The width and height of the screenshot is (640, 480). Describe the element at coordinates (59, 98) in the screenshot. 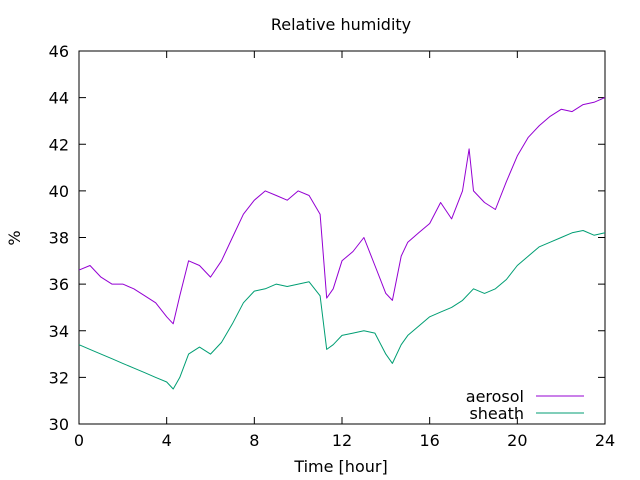

I see `y-tick-label: 44` at that location.